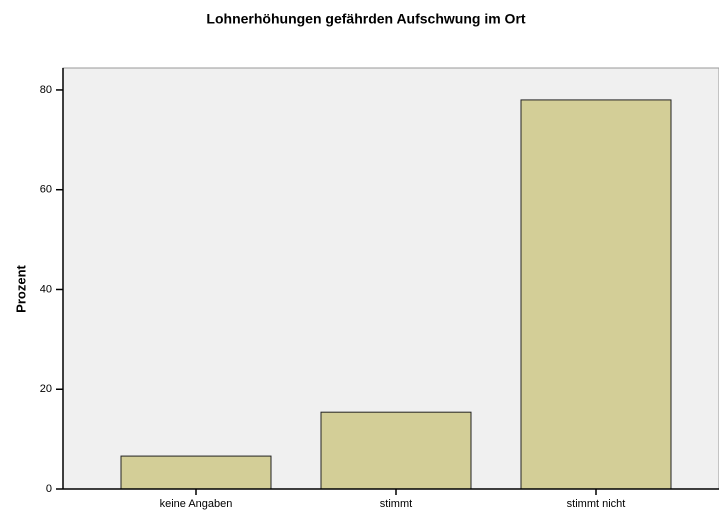 Image resolution: width=719 pixels, height=518 pixels. Describe the element at coordinates (196, 504) in the screenshot. I see `x-tick-label: keine Angaben` at that location.